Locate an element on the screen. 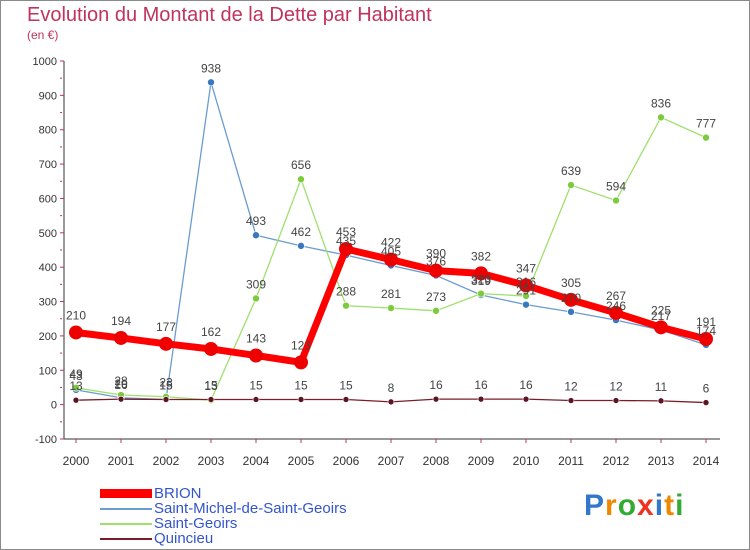 The height and width of the screenshot is (550, 750). data-label-saint-geoirs: 639 is located at coordinates (571, 171).